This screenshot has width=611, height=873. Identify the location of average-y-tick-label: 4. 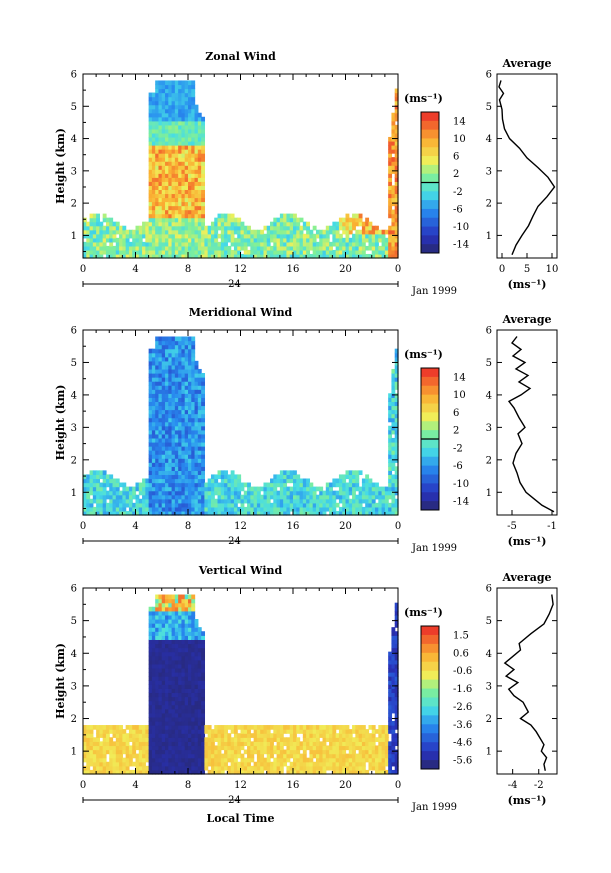
(489, 395).